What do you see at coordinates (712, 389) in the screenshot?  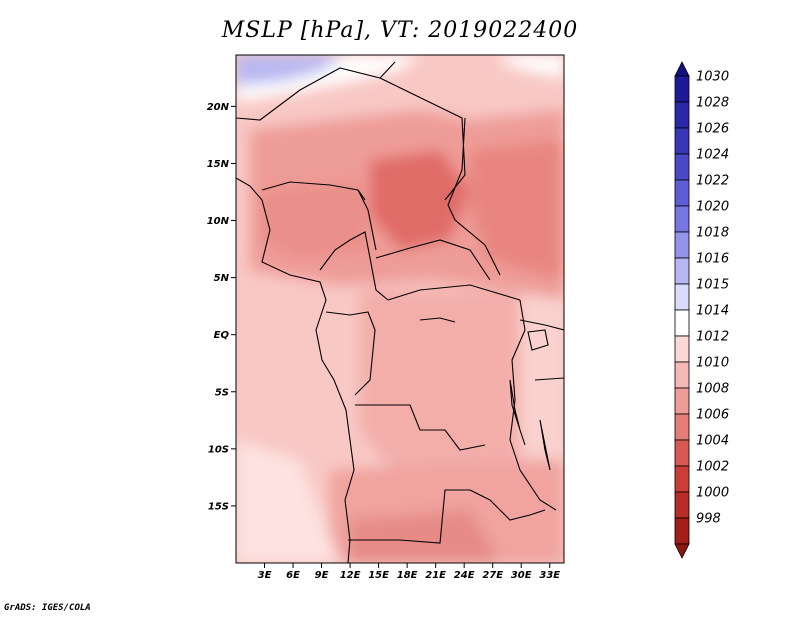 I see `colorbar-label: 1008` at bounding box center [712, 389].